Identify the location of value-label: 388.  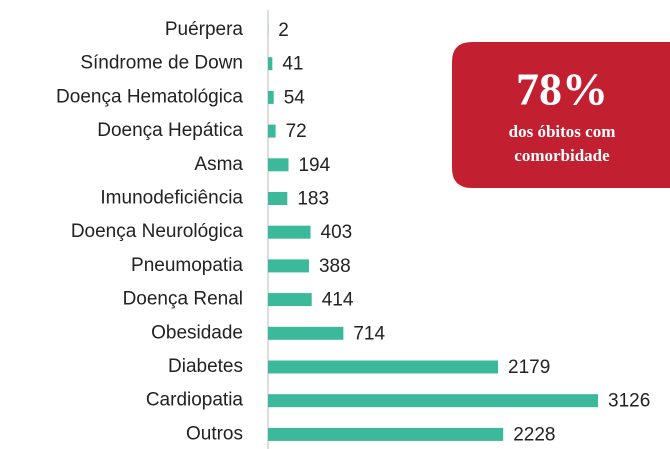
(335, 266).